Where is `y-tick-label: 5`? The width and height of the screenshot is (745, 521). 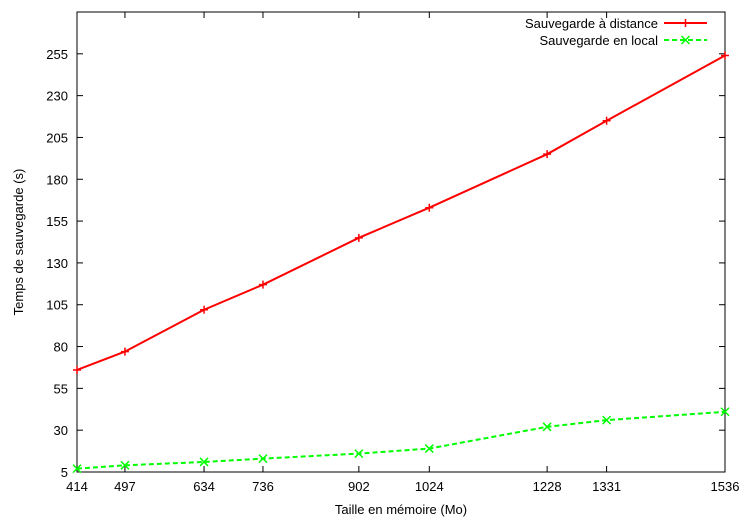 y-tick-label: 5 is located at coordinates (64, 472).